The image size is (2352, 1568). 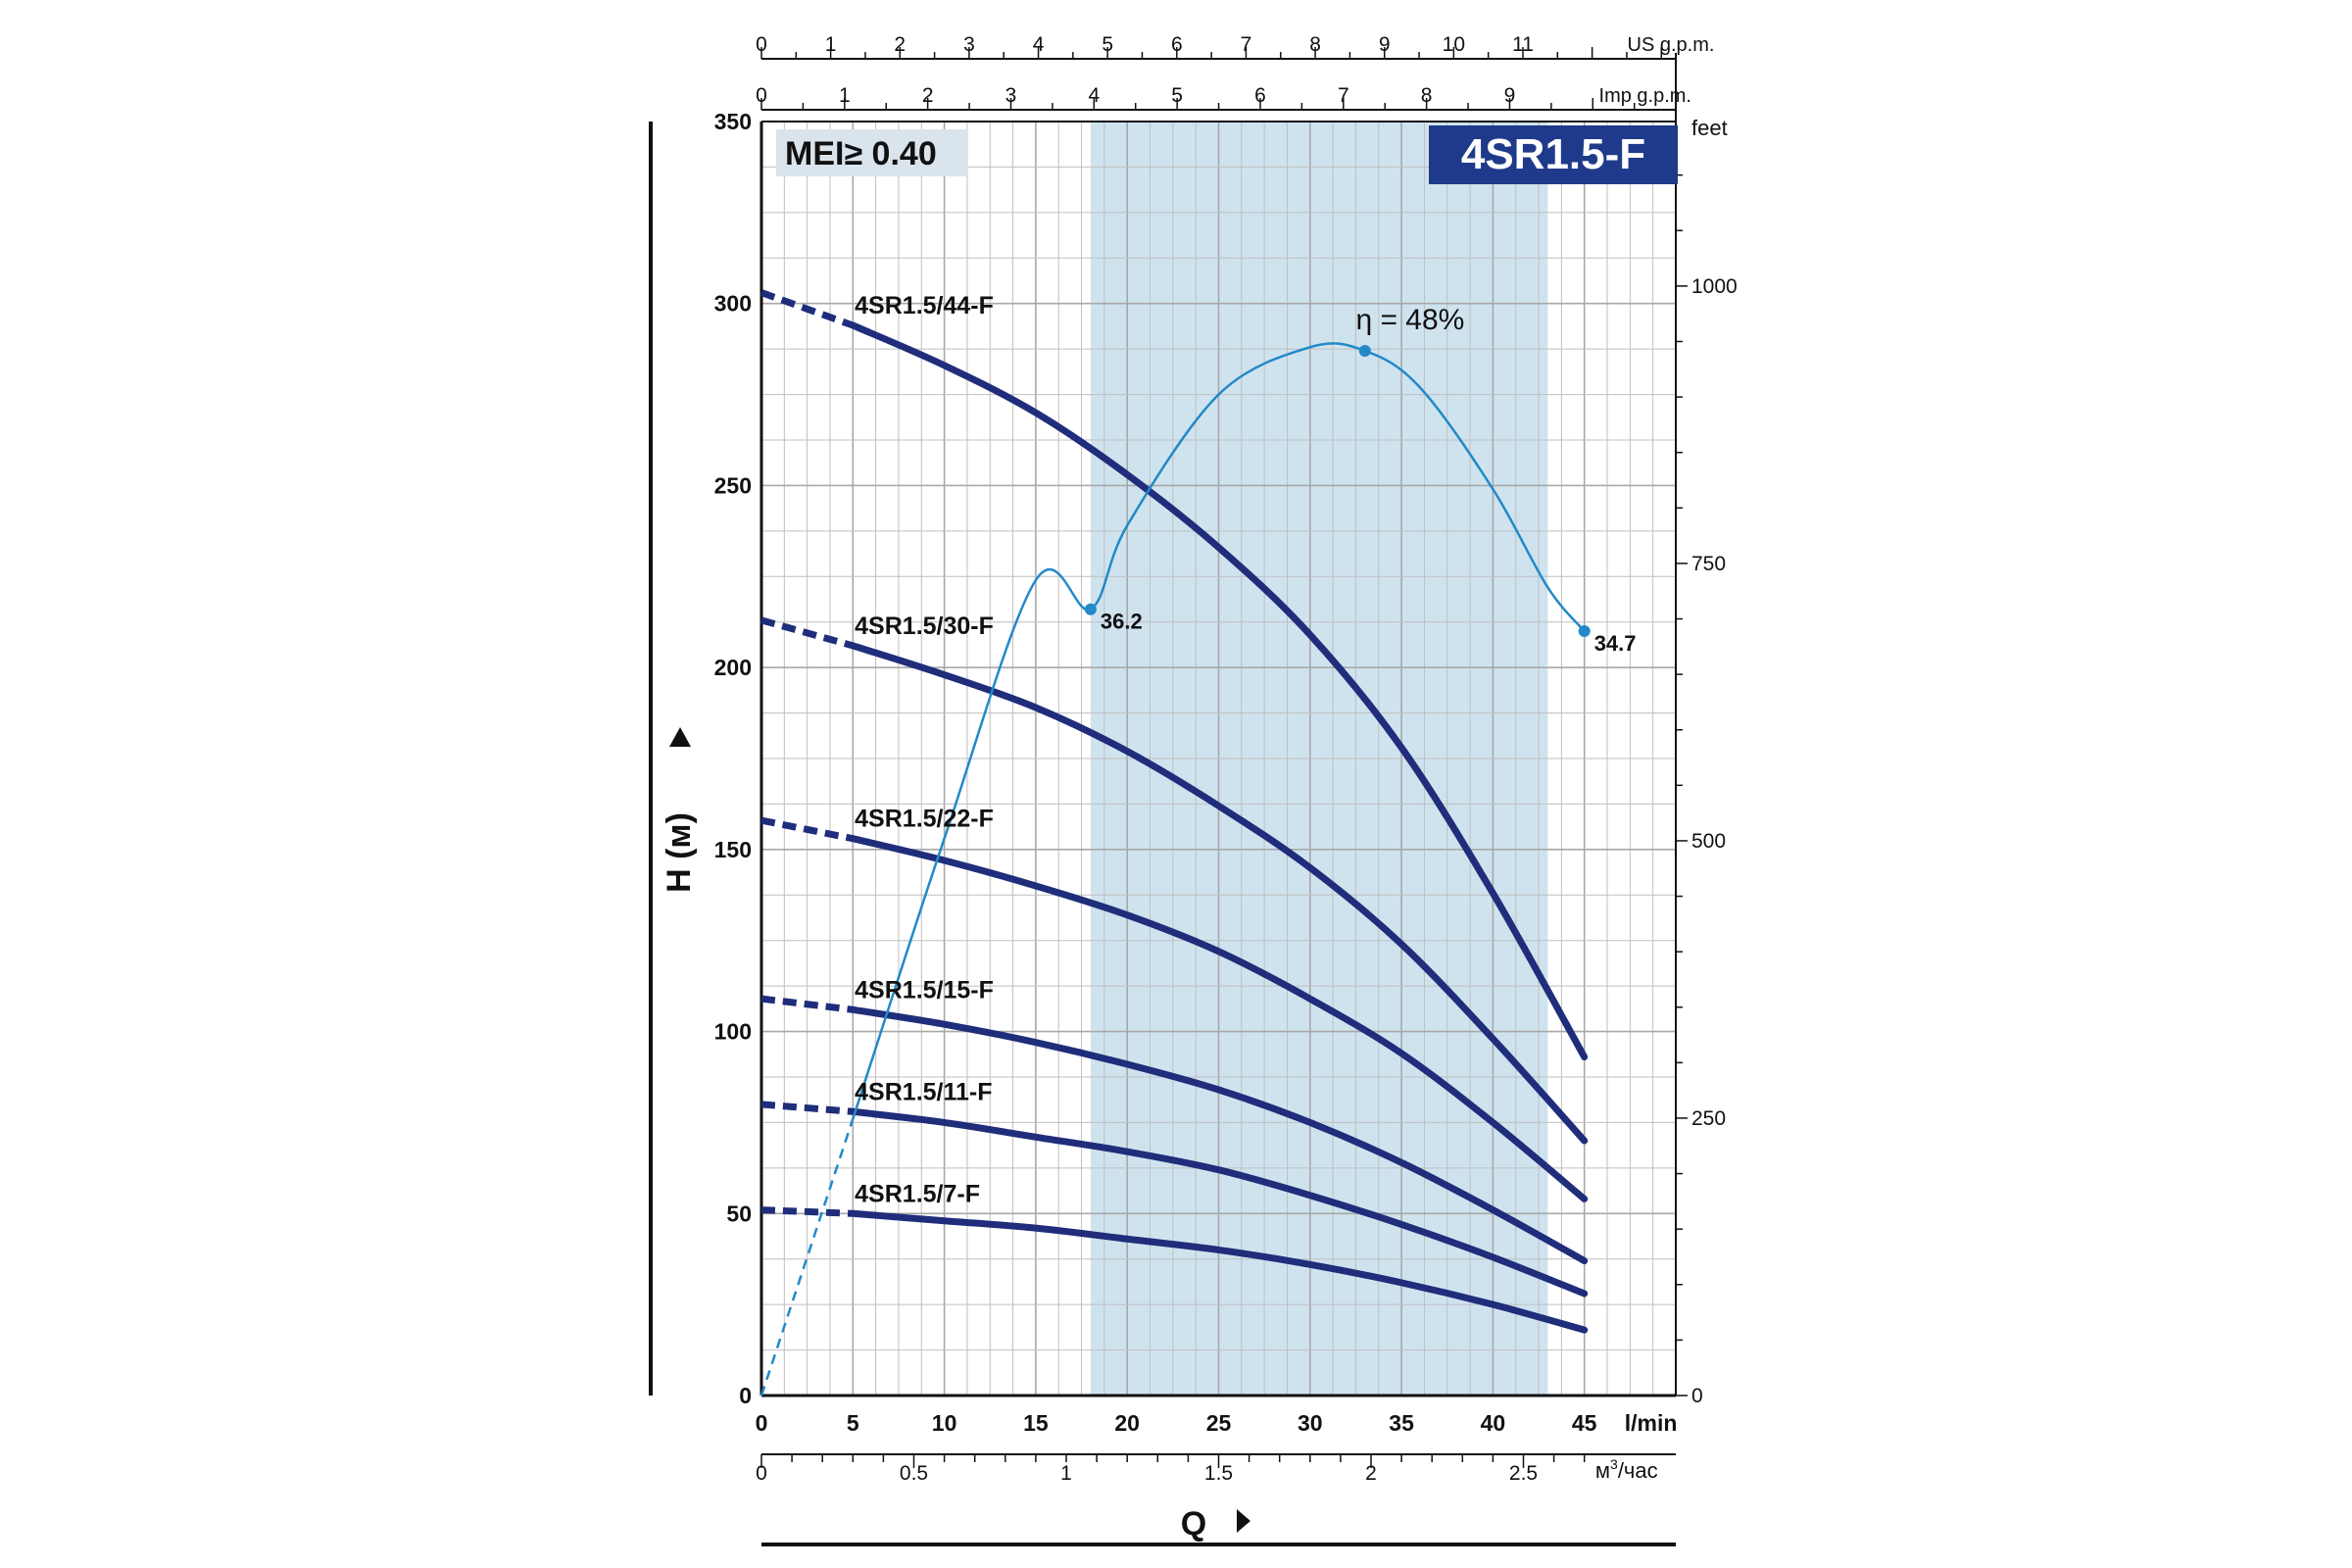 I want to click on feet-tick-label: 0, so click(x=1697, y=1396).